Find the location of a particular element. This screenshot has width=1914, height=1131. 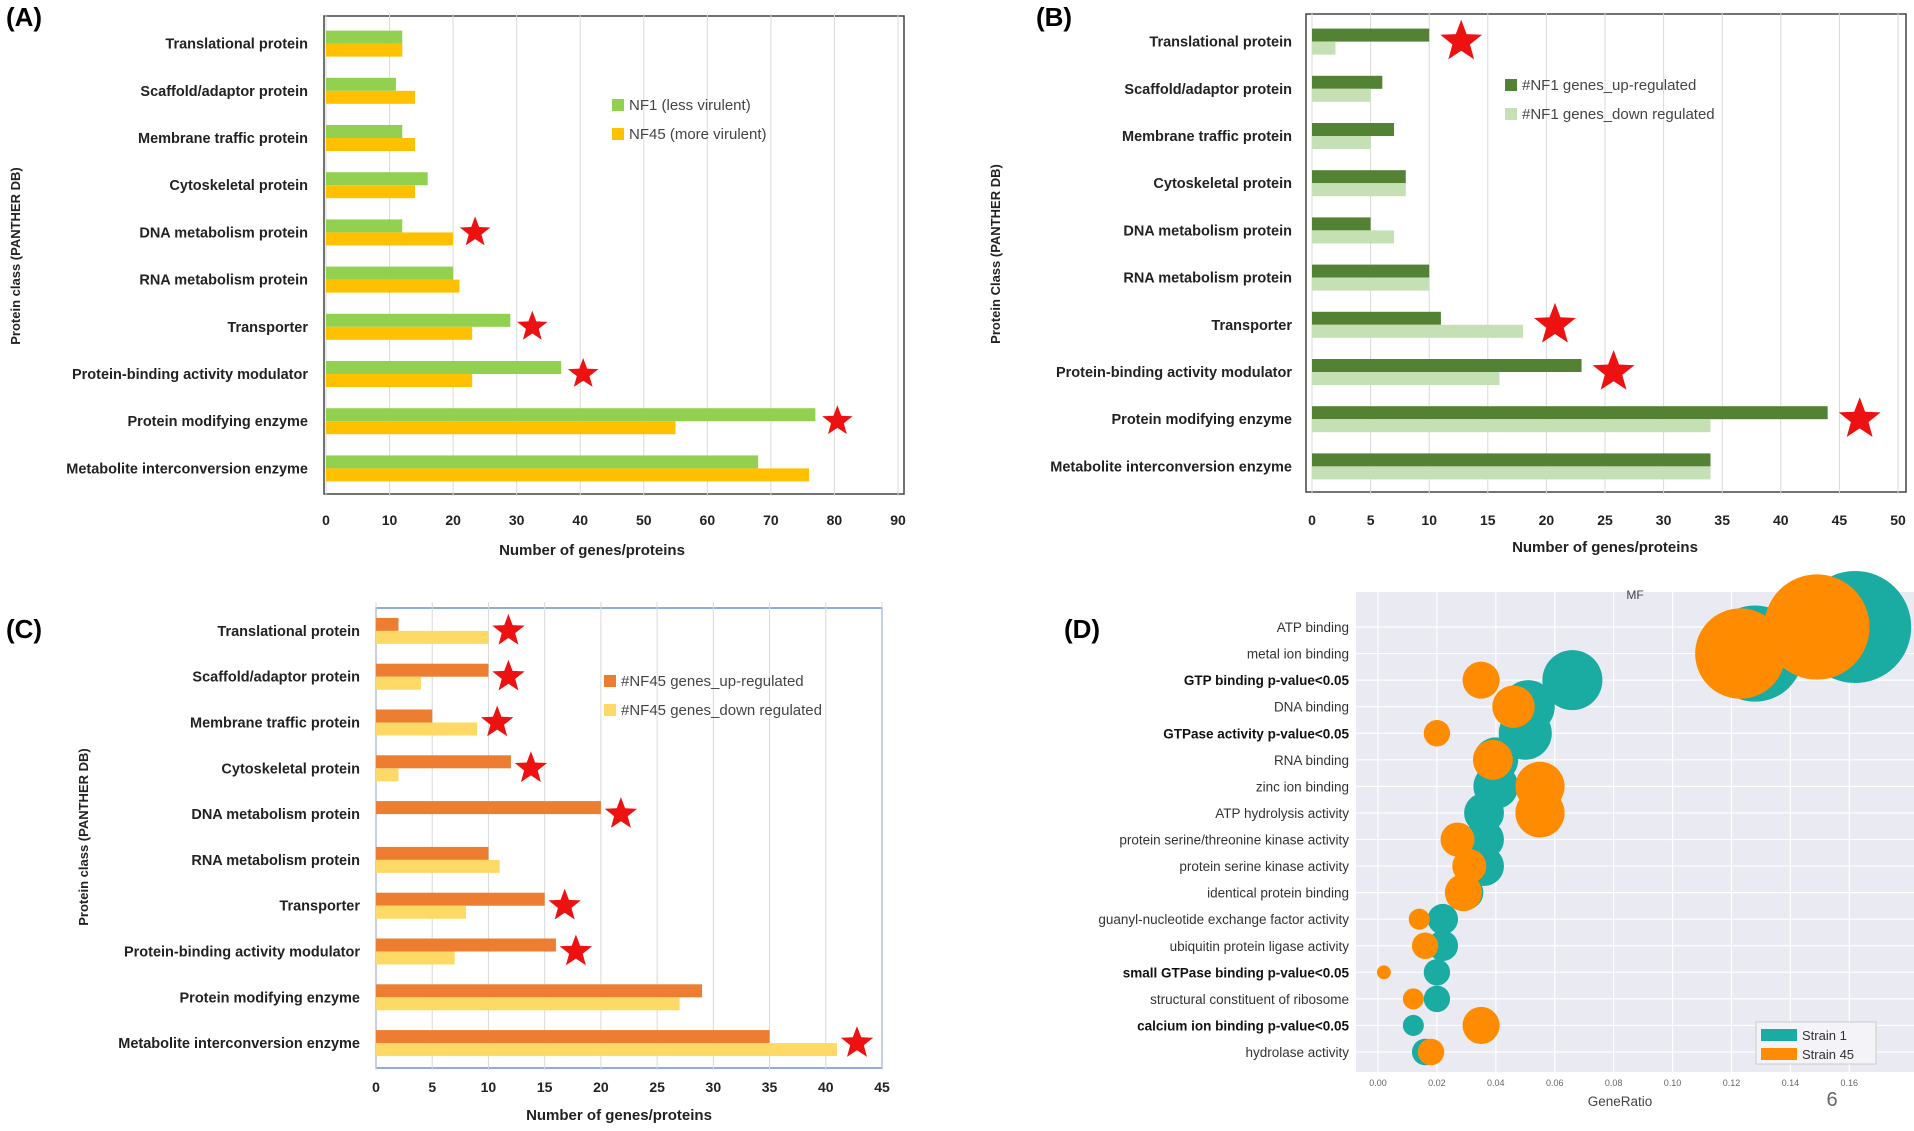

x-tick-label: 35 is located at coordinates (1722, 520).